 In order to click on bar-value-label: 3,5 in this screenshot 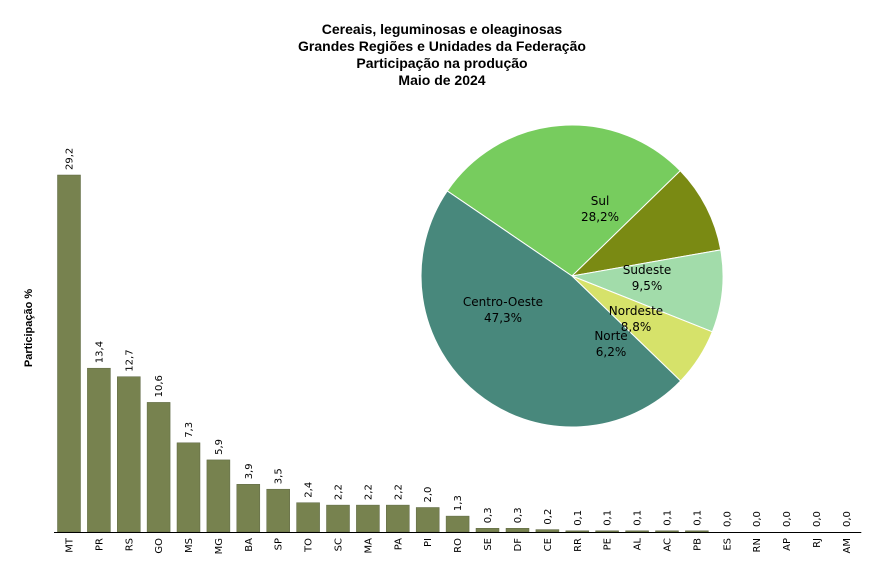, I will do `click(279, 476)`.